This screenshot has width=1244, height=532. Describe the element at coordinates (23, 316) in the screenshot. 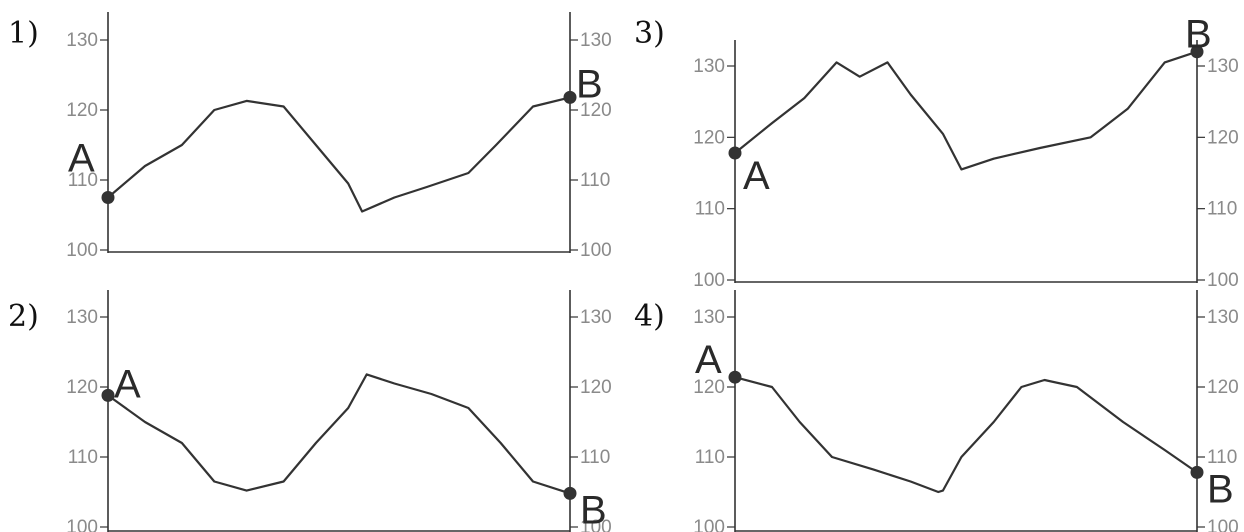

I see `panel-number: 2)` at that location.